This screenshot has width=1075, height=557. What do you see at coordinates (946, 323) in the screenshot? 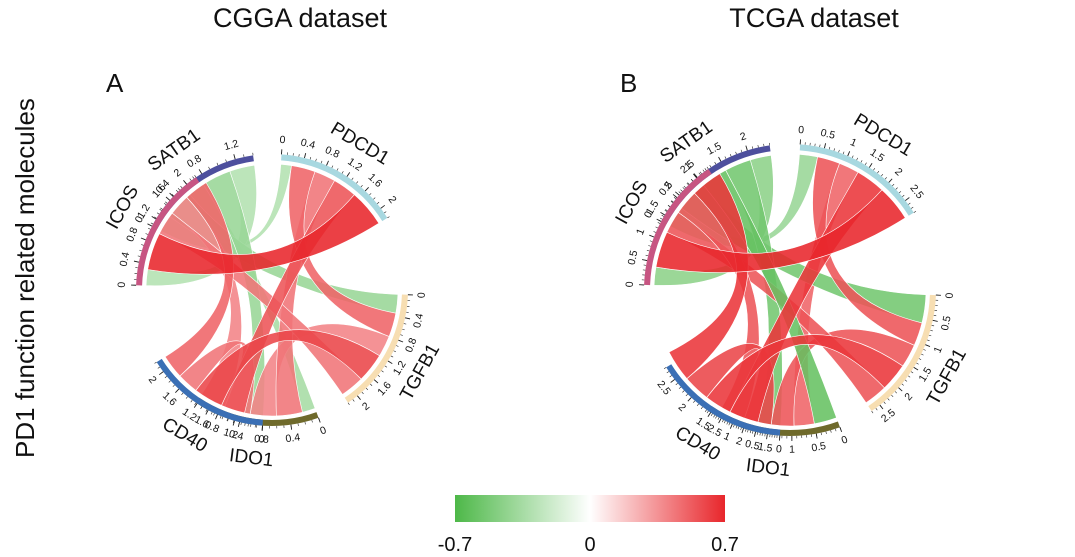
I see `segment-tick-label: 0.5` at bounding box center [946, 323].